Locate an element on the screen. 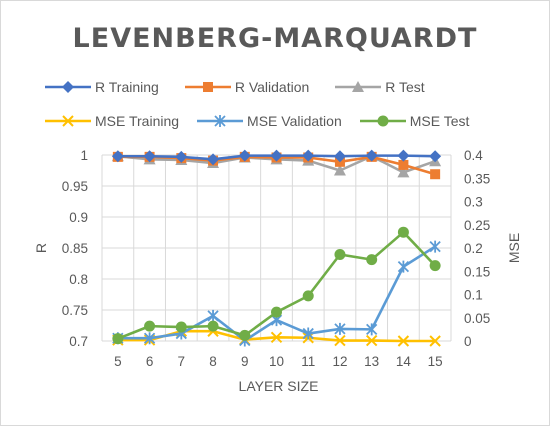 This screenshot has width=550, height=426. x-tick-label: 12 is located at coordinates (339, 361).